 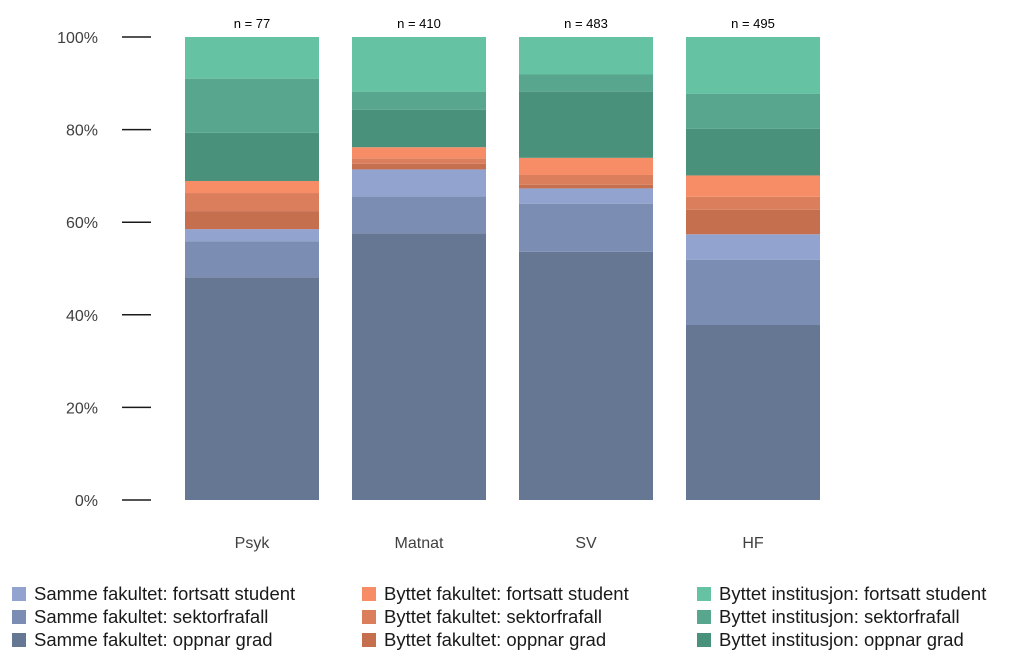 I want to click on legend-label: Byttet institusjon: oppnar grad, so click(x=841, y=639).